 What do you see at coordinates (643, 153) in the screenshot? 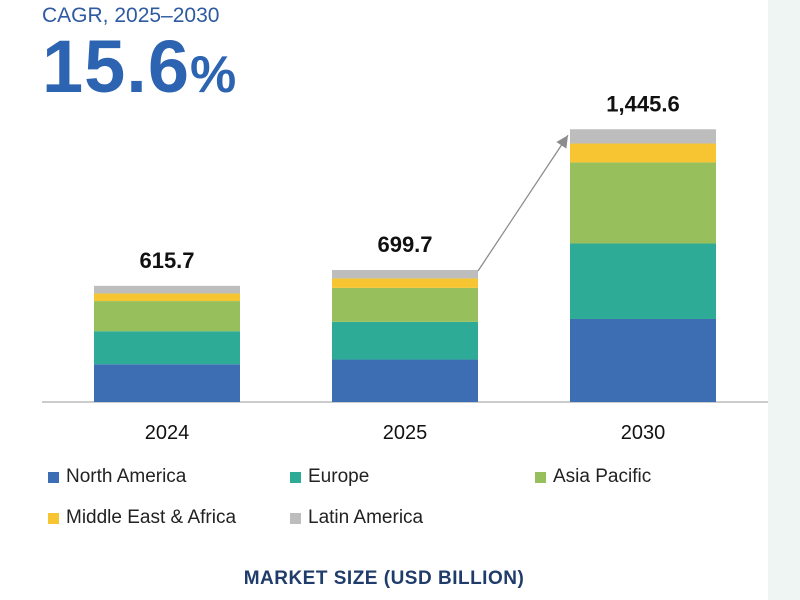
I see `bar-segment-middle-east-africa-2030` at bounding box center [643, 153].